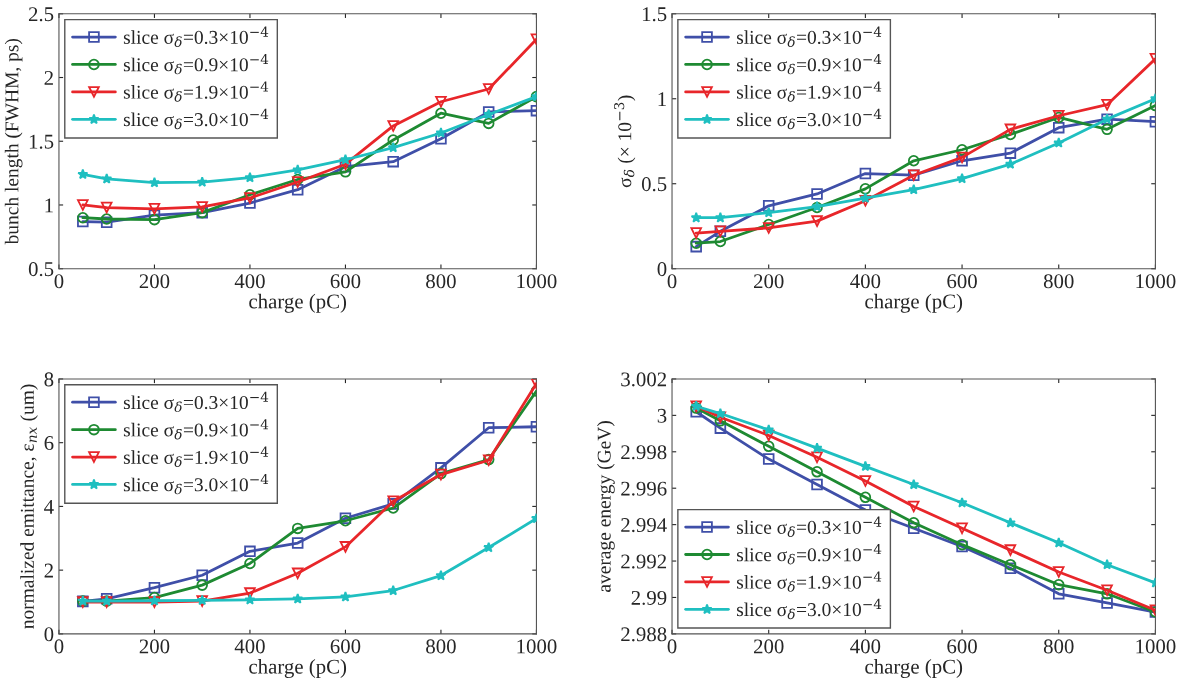  What do you see at coordinates (13, 141) in the screenshot?
I see `y-axis-title: bunch length (FWHM, ps)` at bounding box center [13, 141].